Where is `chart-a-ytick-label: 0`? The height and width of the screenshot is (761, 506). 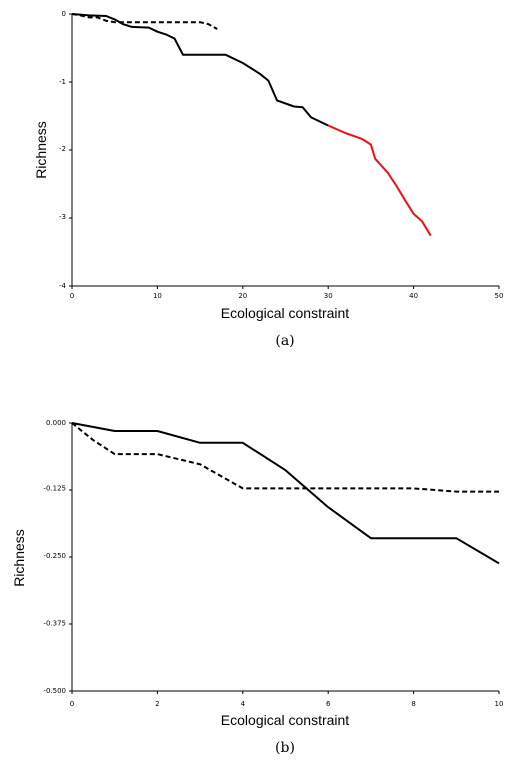 chart-a-ytick-label: 0 is located at coordinates (64, 14).